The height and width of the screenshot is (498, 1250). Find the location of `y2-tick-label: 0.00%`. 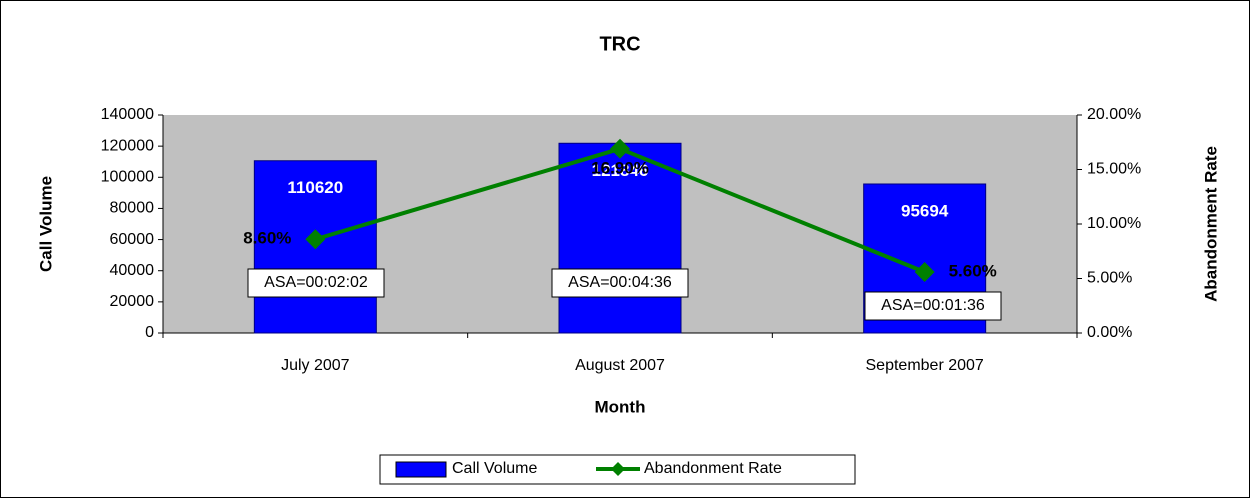

y2-tick-label: 0.00% is located at coordinates (1109, 332).